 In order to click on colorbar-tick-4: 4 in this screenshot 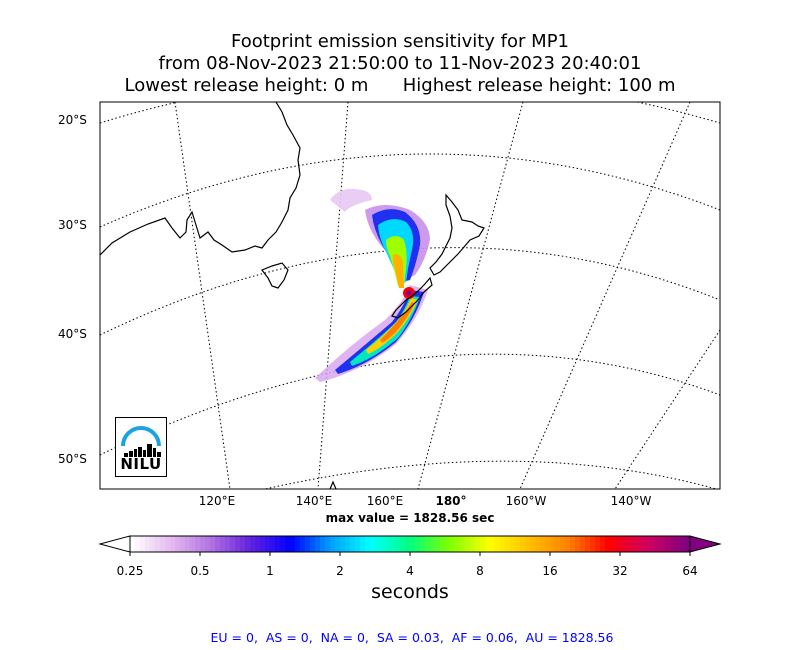, I will do `click(410, 571)`.